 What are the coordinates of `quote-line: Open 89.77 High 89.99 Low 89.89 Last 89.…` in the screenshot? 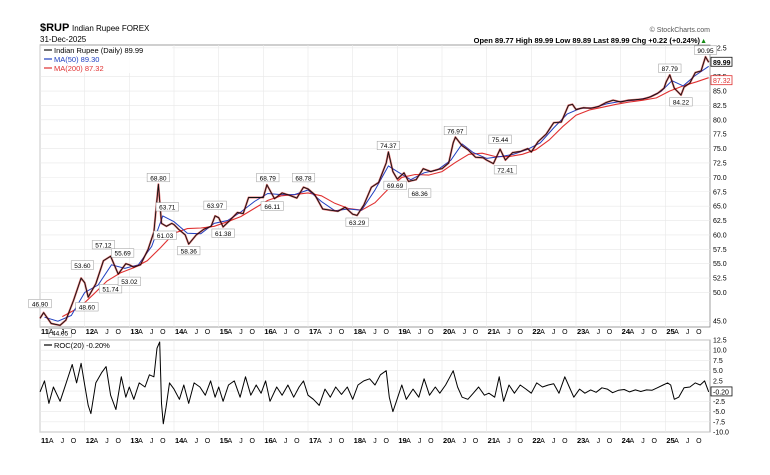 It's located at (587, 40).